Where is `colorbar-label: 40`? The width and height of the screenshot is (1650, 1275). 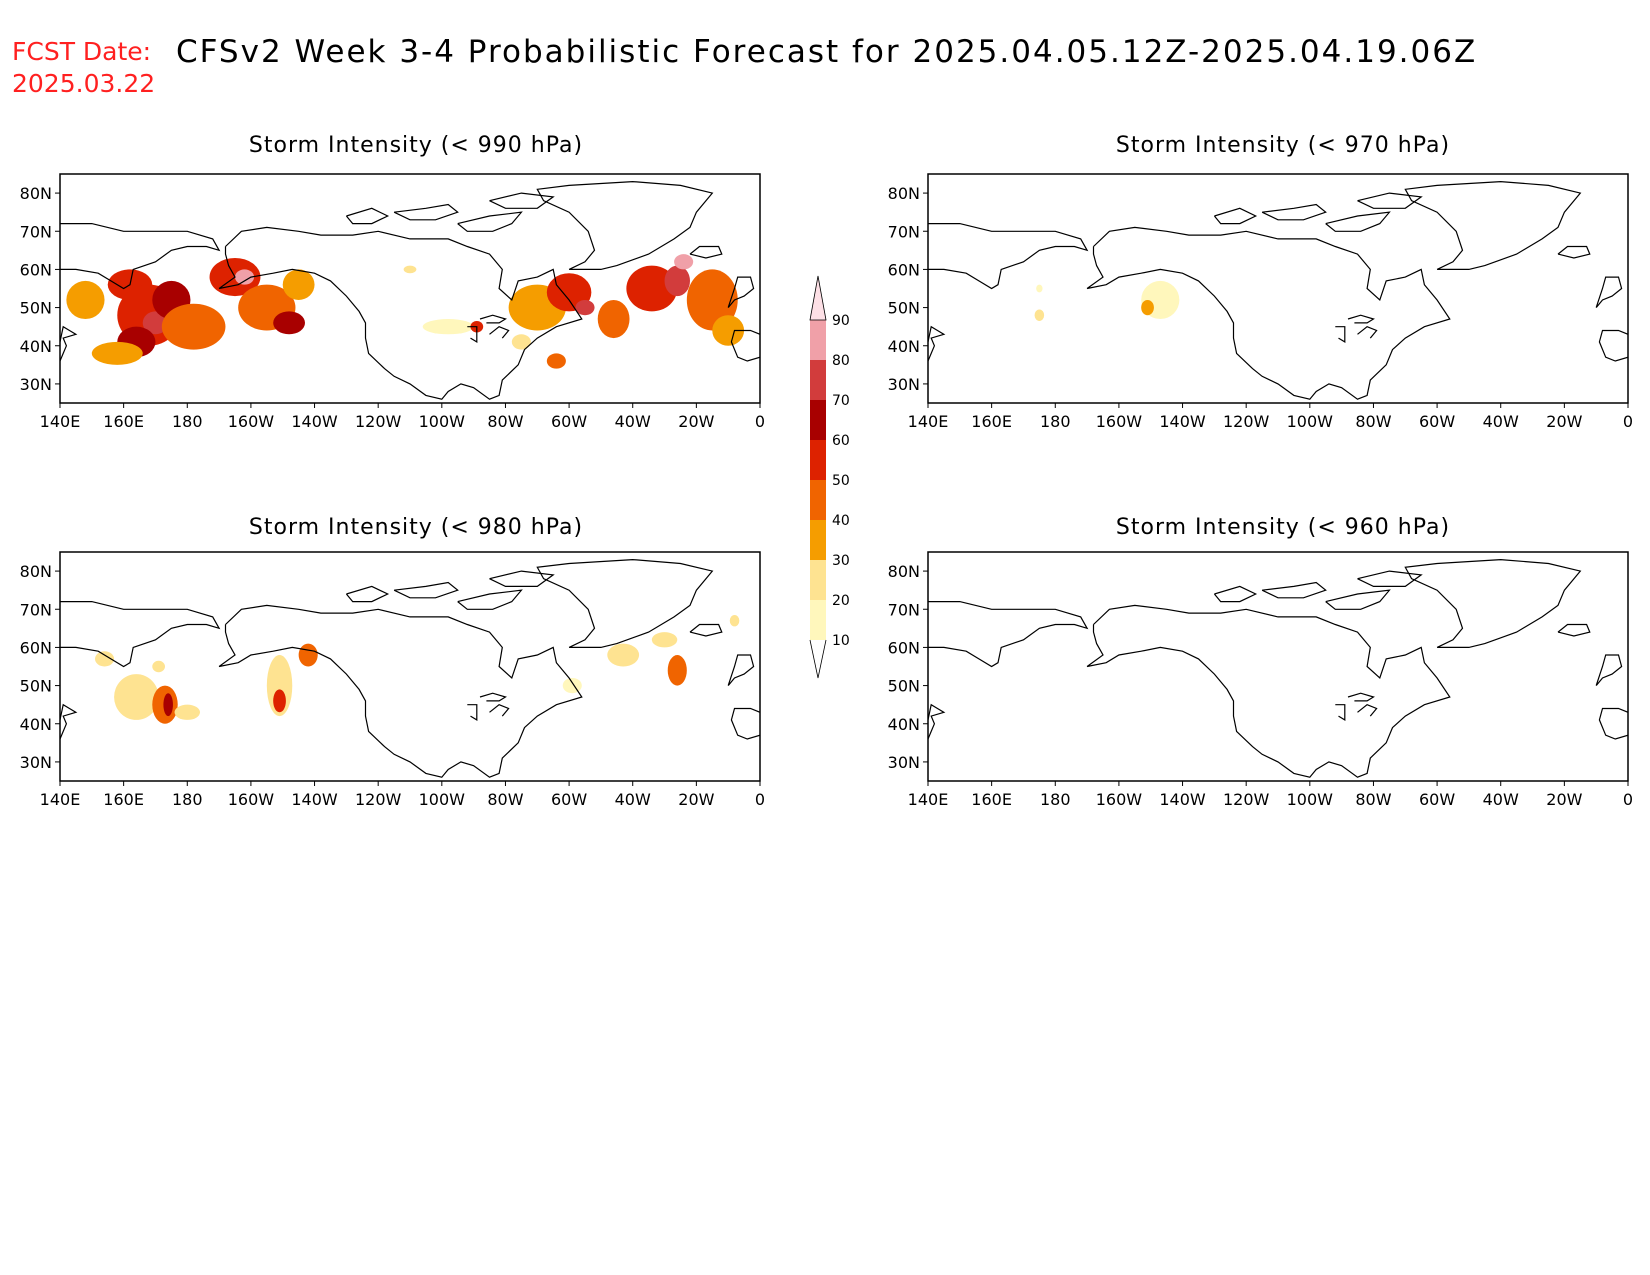 colorbar-label: 40 is located at coordinates (841, 521).